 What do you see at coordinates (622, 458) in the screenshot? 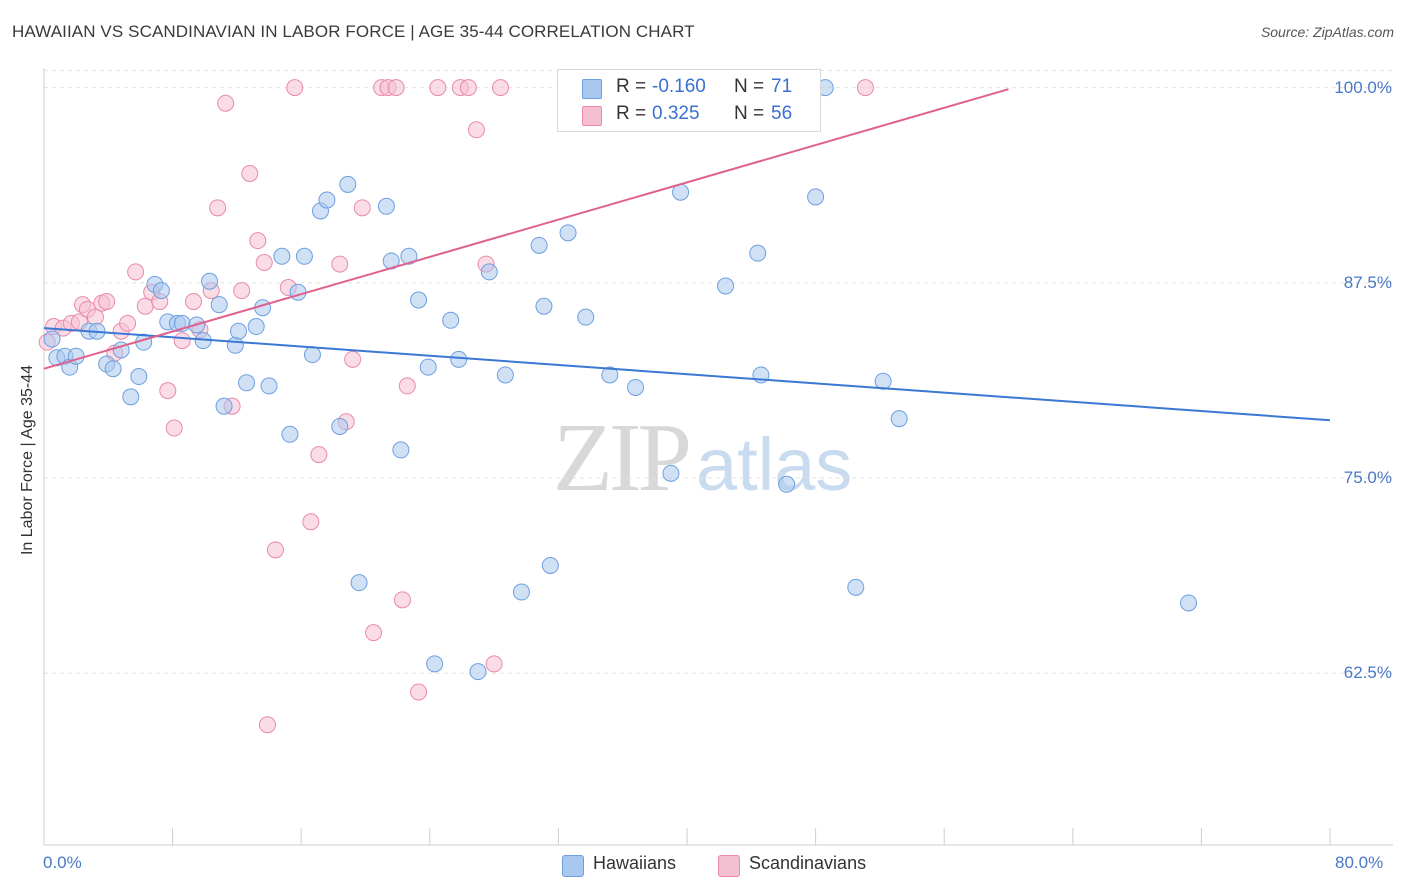
I see `watermark-zip: ZIP` at bounding box center [622, 458].